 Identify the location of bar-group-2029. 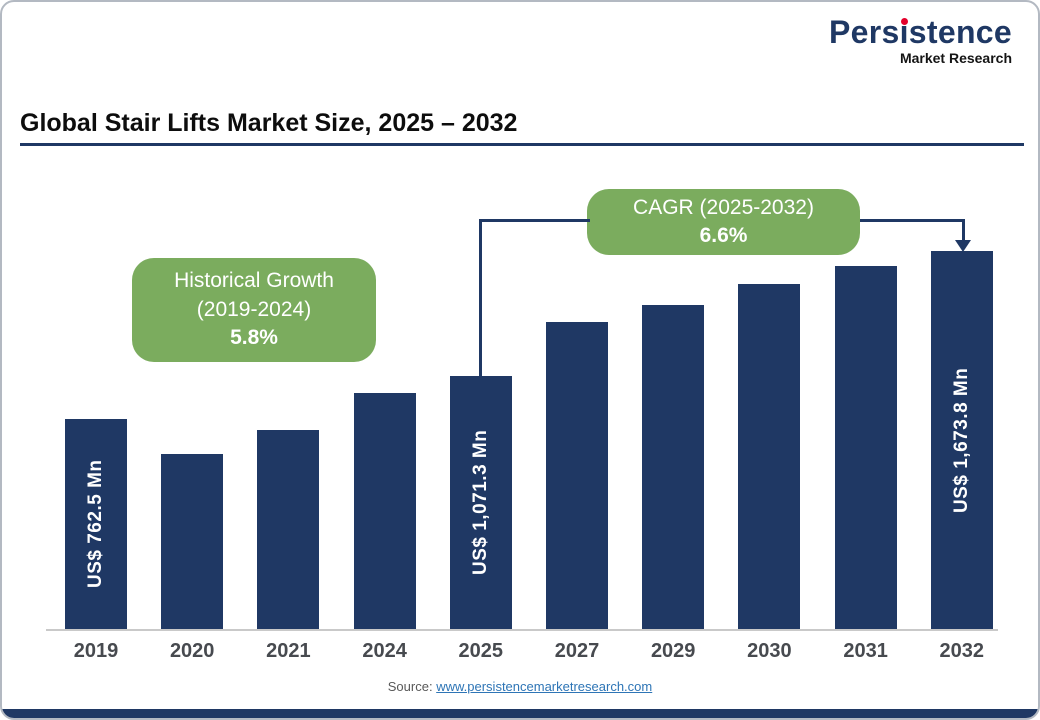
(673, 467).